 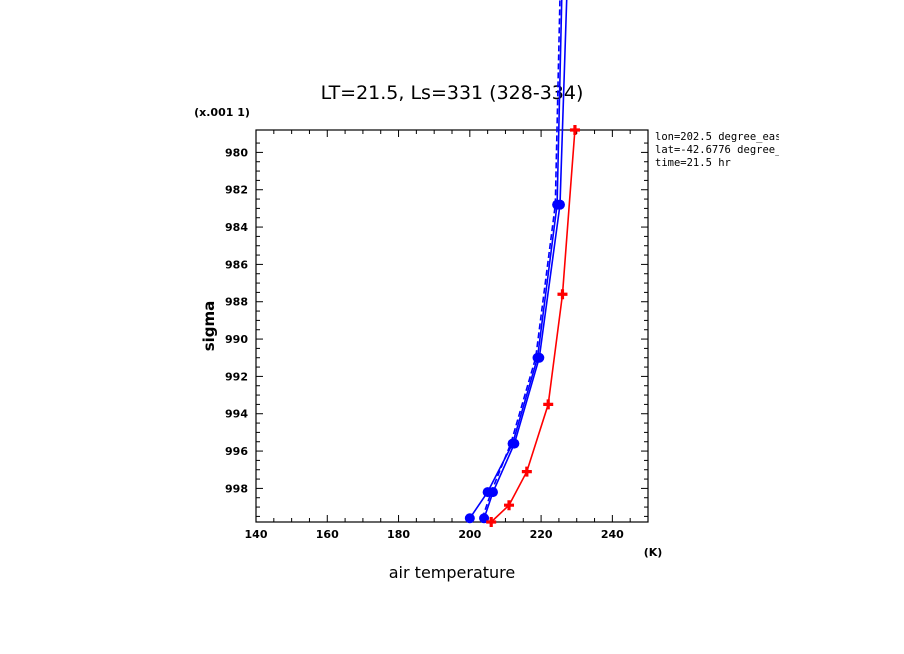 What do you see at coordinates (327, 534) in the screenshot?
I see `x-tick-label: 160` at bounding box center [327, 534].